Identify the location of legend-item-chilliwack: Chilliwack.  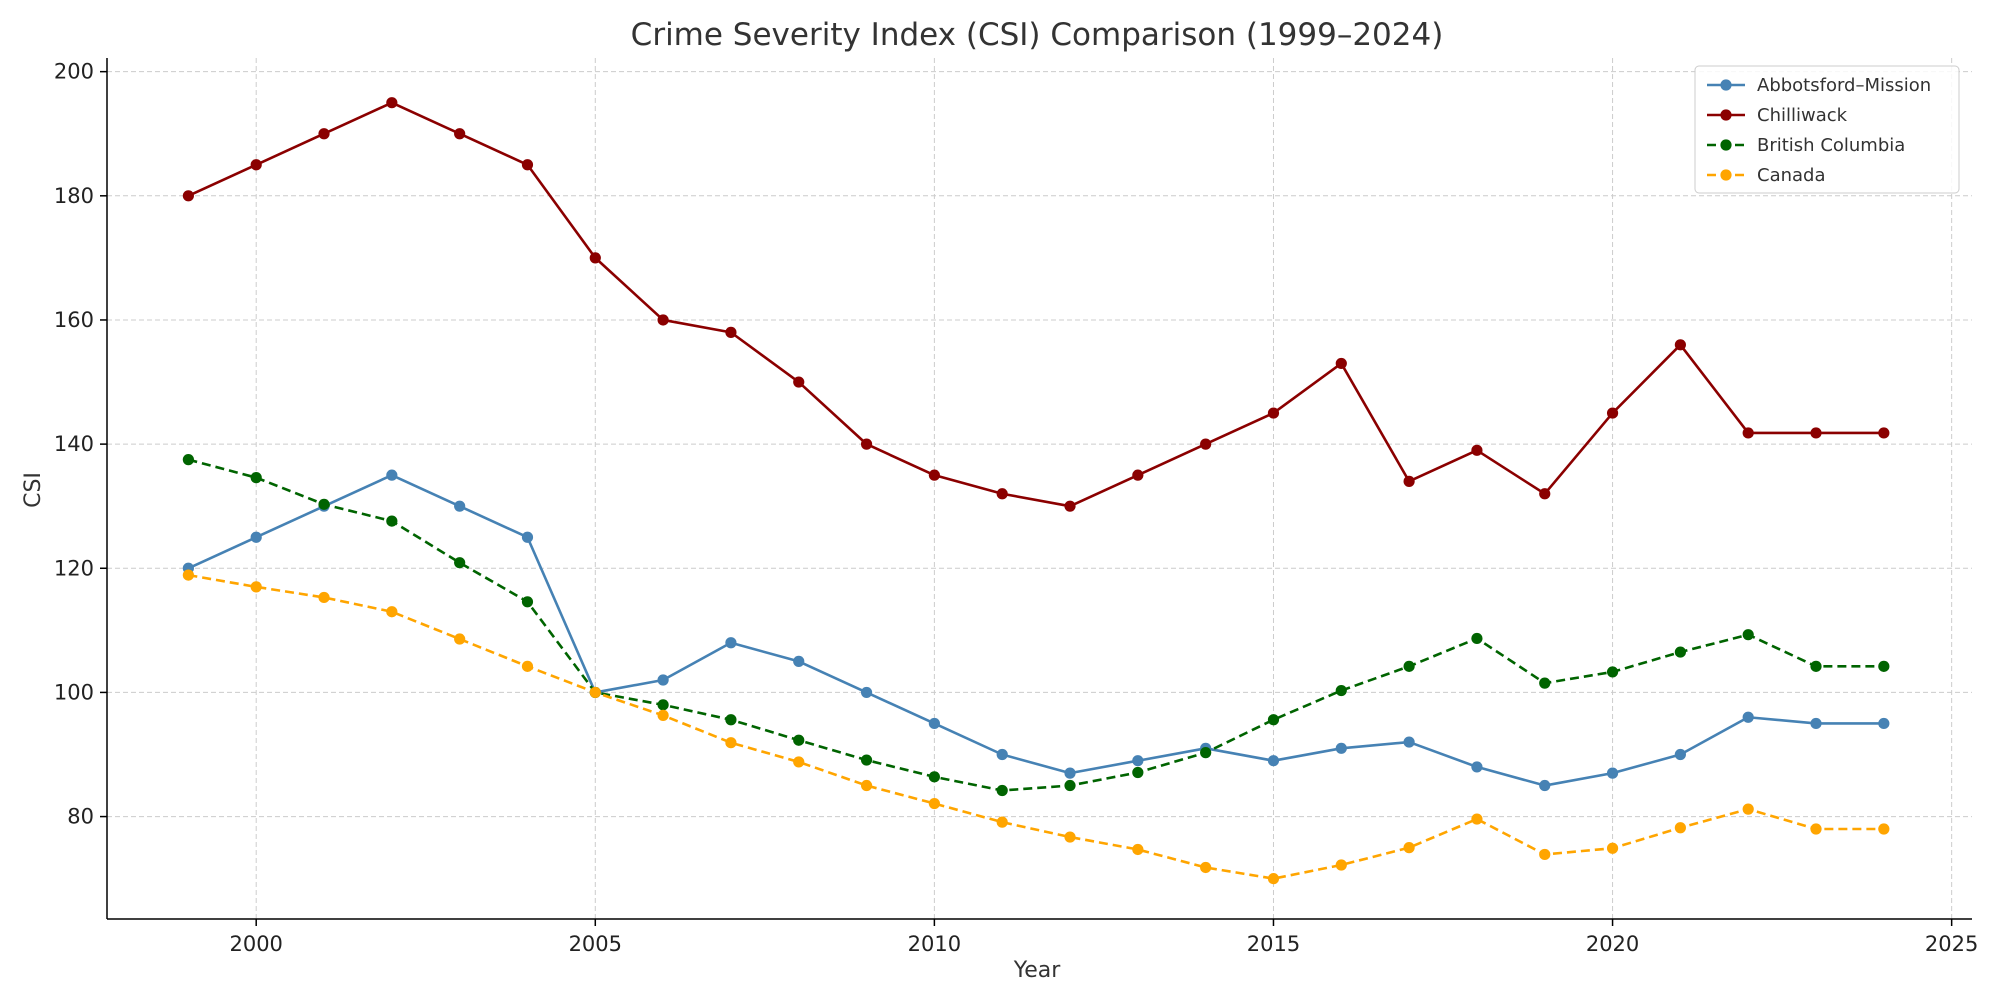
(1777, 115).